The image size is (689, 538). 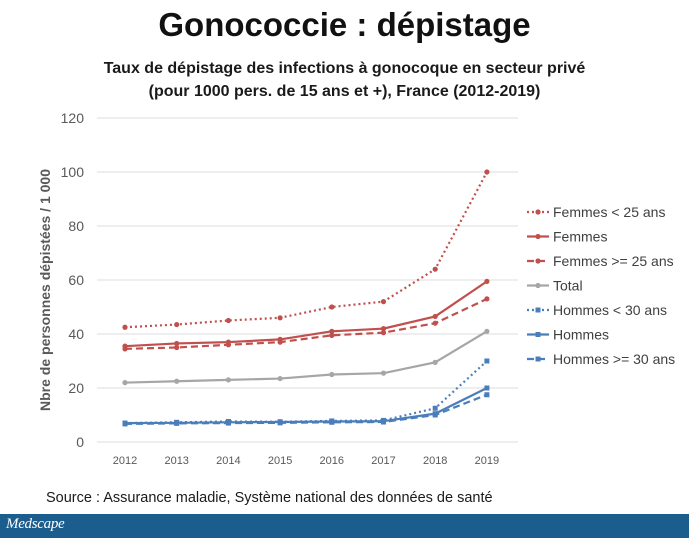 What do you see at coordinates (614, 359) in the screenshot?
I see `legend-label: Hommes >= 30 ans` at bounding box center [614, 359].